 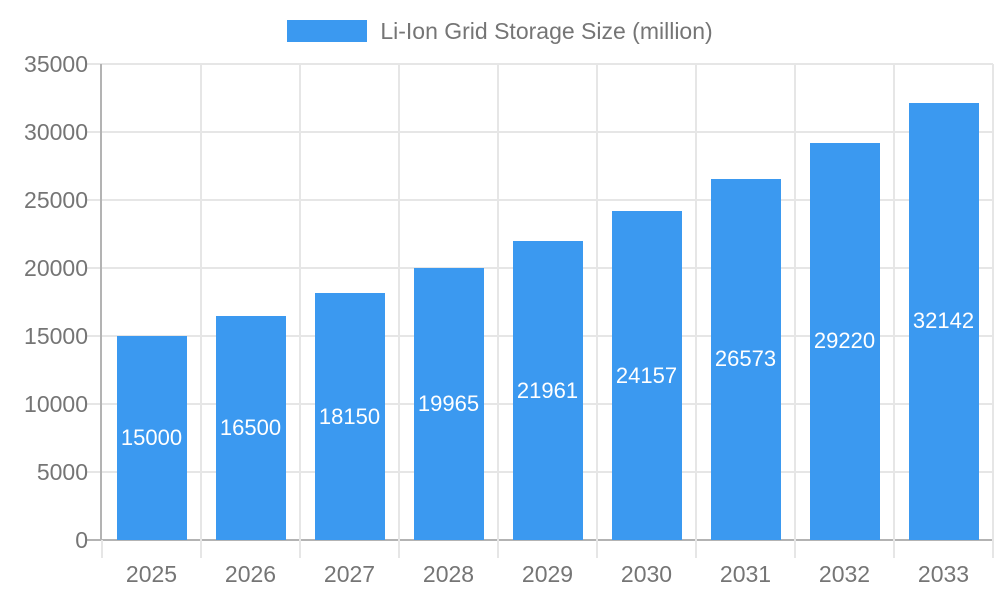 I want to click on bar-value-label: 26573, so click(x=745, y=359).